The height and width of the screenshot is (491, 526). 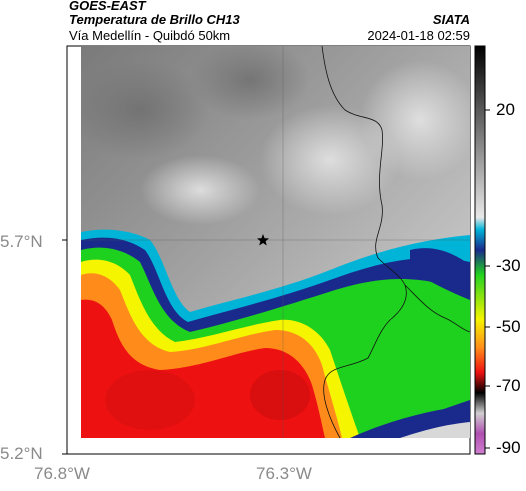 I want to click on datetime-label: 2024-01-18 02:59, so click(x=418, y=35).